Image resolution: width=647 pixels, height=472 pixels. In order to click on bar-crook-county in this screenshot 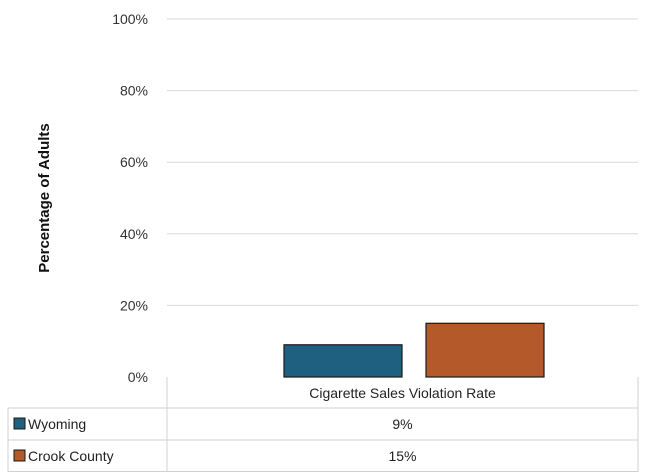, I will do `click(485, 350)`.